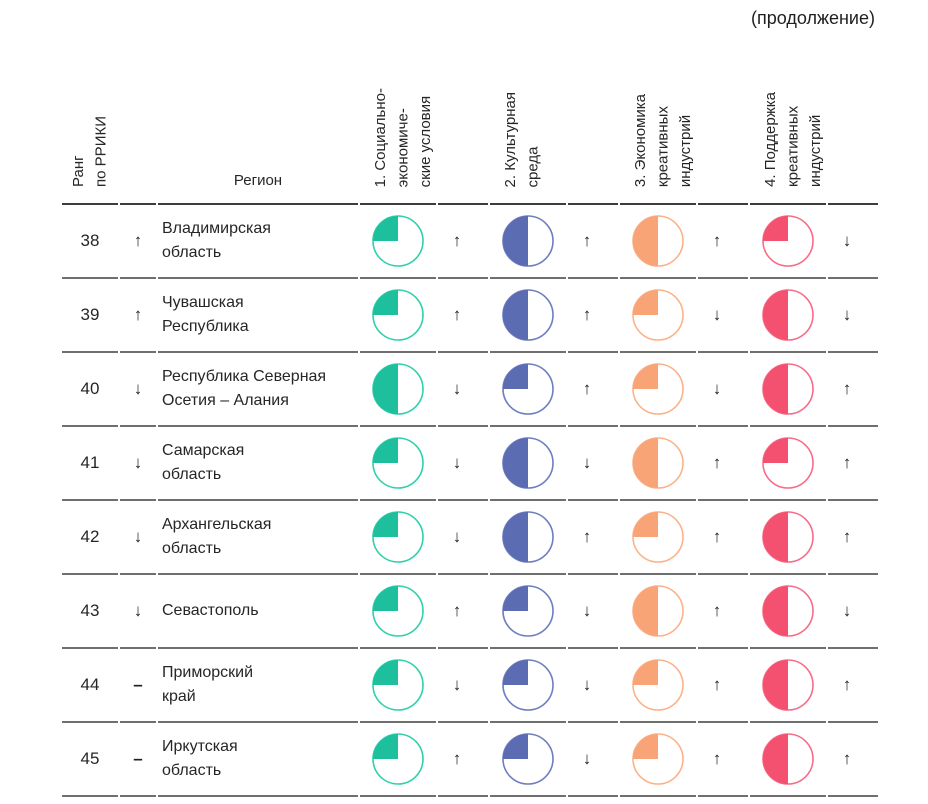 The image size is (928, 804). What do you see at coordinates (522, 139) in the screenshot?
I see `header-factor-2-label: 2. Культурная среда` at bounding box center [522, 139].